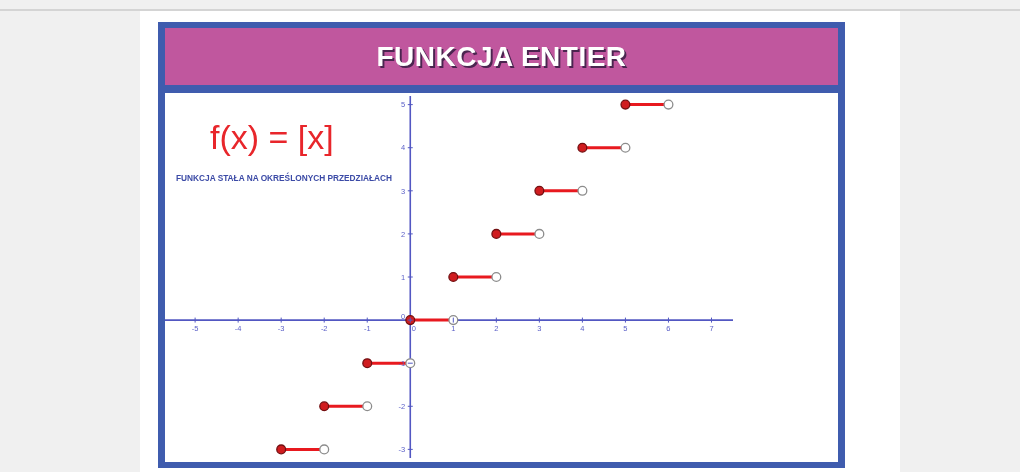 Image resolution: width=1020 pixels, height=472 pixels. Describe the element at coordinates (284, 178) in the screenshot. I see `annotation: FUNKCJA STAŁA NA OKREŚLONYCH PRZEDZIAŁACH` at that location.